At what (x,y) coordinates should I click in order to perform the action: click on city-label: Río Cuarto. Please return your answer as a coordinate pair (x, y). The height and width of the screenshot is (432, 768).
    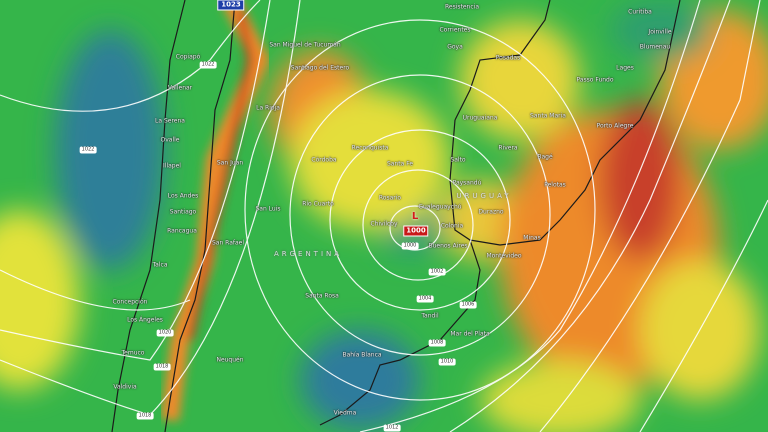
    Looking at the image, I should click on (318, 204).